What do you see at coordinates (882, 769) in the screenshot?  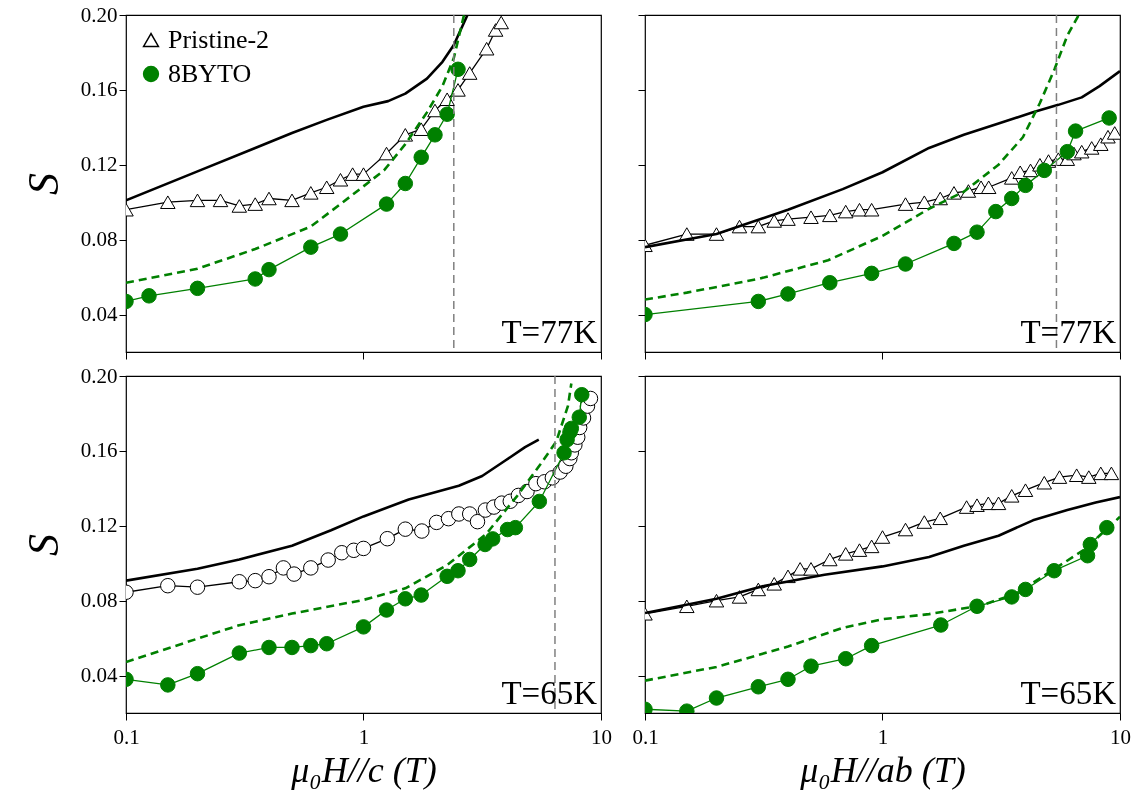 I see `x-axis-title: μ₀H//ab (T)` at bounding box center [882, 769].